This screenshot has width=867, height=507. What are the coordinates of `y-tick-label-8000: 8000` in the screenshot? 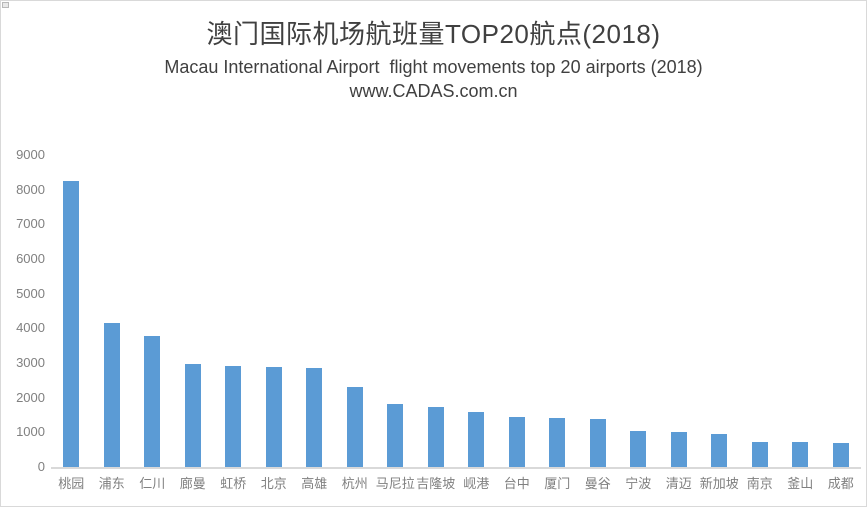 It's located at (30, 189).